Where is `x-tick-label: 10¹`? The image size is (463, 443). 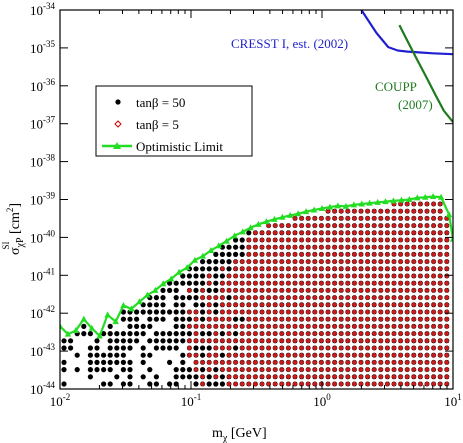
x-tick-label: 10¹ is located at coordinates (453, 400).